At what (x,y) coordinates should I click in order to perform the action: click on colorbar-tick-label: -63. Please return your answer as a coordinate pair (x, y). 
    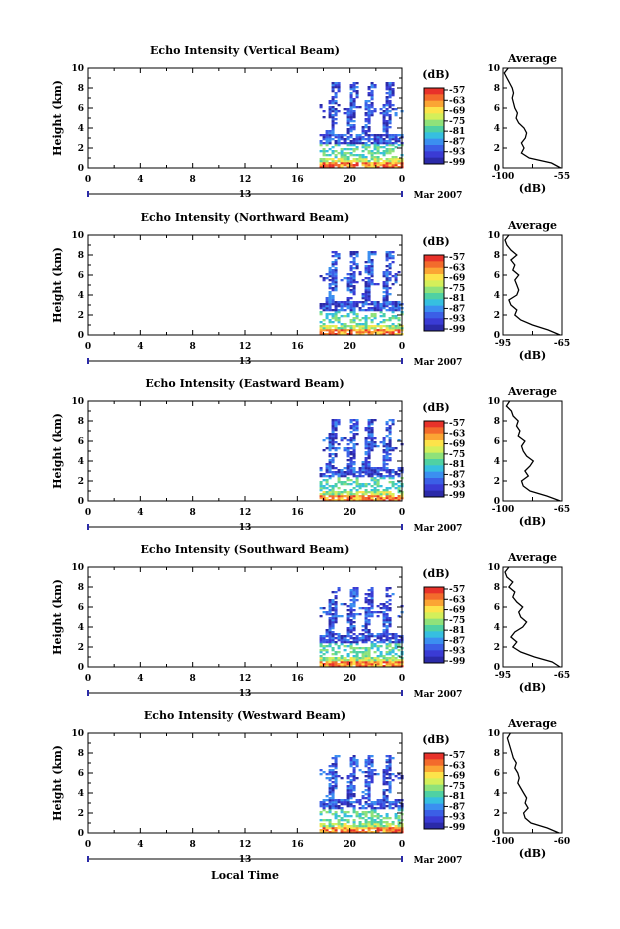
    Looking at the image, I should click on (457, 434).